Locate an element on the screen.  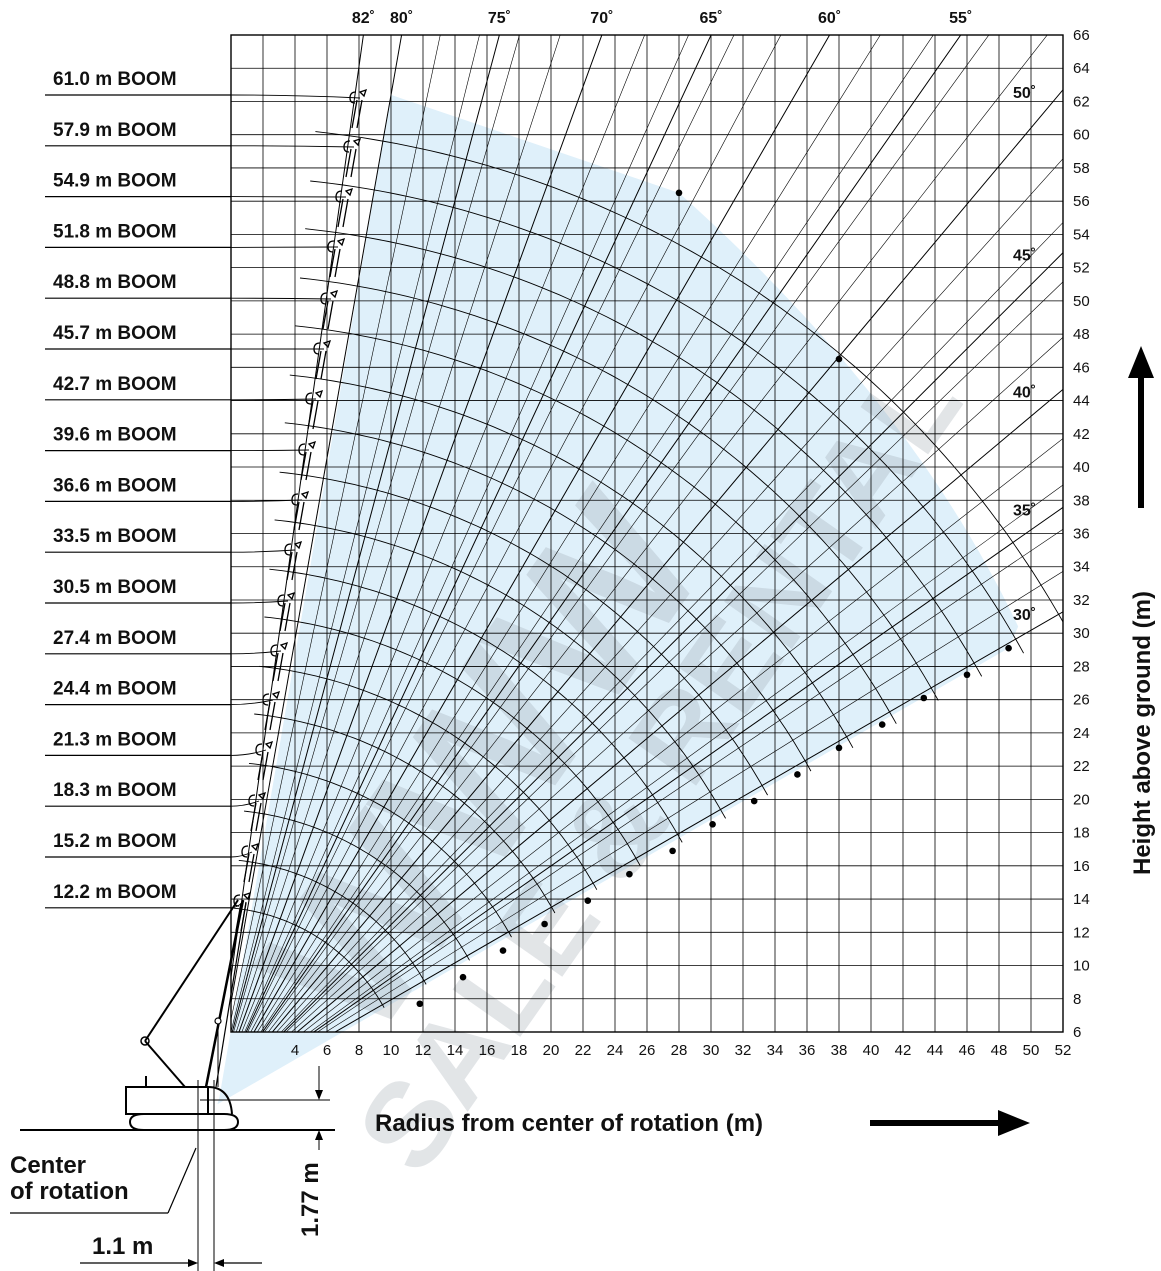
crane-pendant is located at coordinates (191, 970).